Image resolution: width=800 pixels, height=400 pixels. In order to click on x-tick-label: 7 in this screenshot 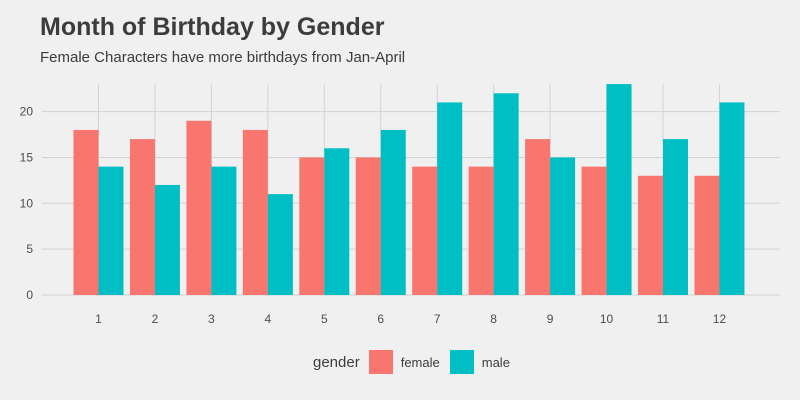, I will do `click(437, 319)`.